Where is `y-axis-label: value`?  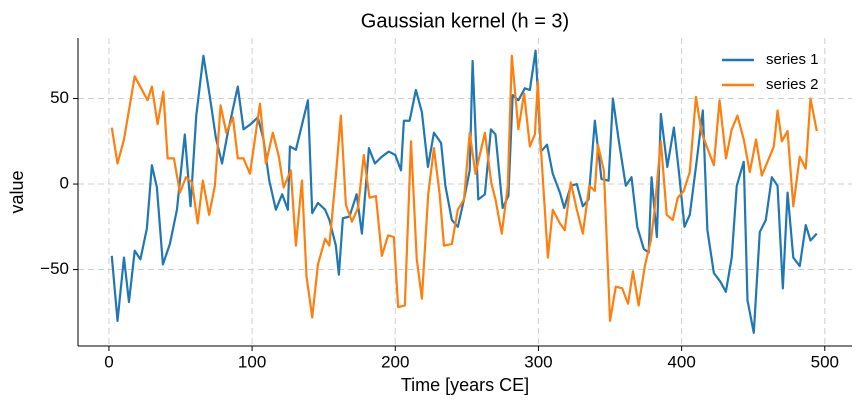 y-axis-label: value is located at coordinates (17, 191).